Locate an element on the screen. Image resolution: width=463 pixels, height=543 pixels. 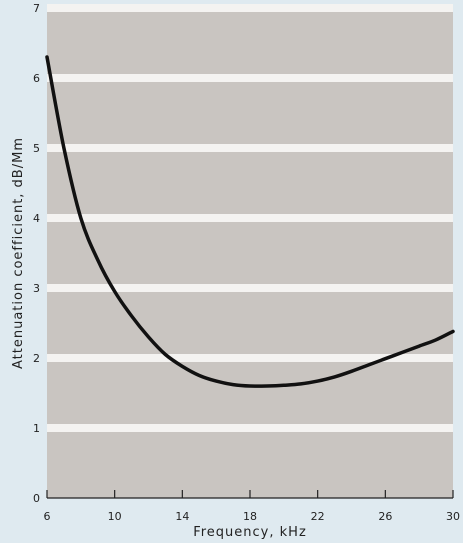
y-tick-label: 0 is located at coordinates (36, 498).